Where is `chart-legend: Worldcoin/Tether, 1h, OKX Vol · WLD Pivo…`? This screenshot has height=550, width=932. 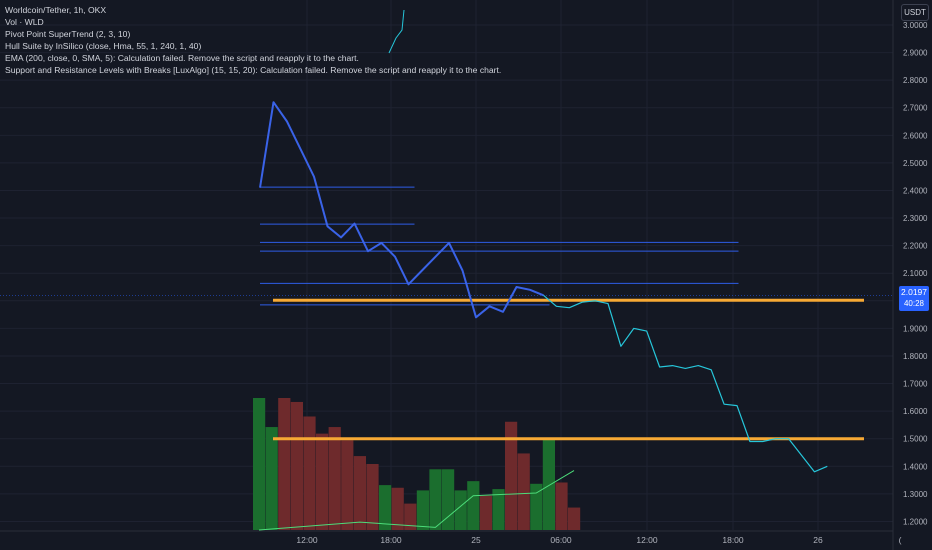 chart-legend: Worldcoin/Tether, 1h, OKX Vol · WLD Pivo… is located at coordinates (253, 40).